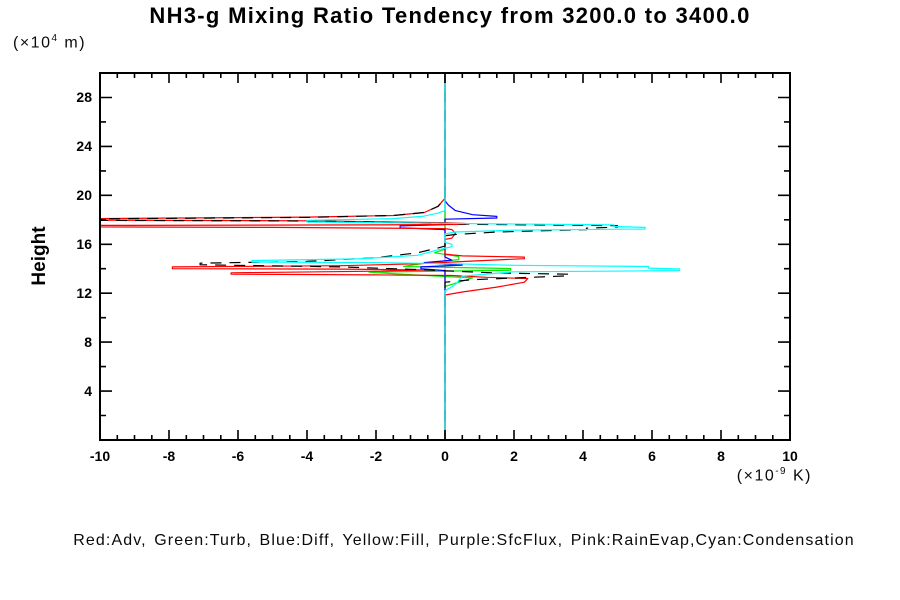 The width and height of the screenshot is (900, 600). I want to click on x-tick-label: 8, so click(721, 456).